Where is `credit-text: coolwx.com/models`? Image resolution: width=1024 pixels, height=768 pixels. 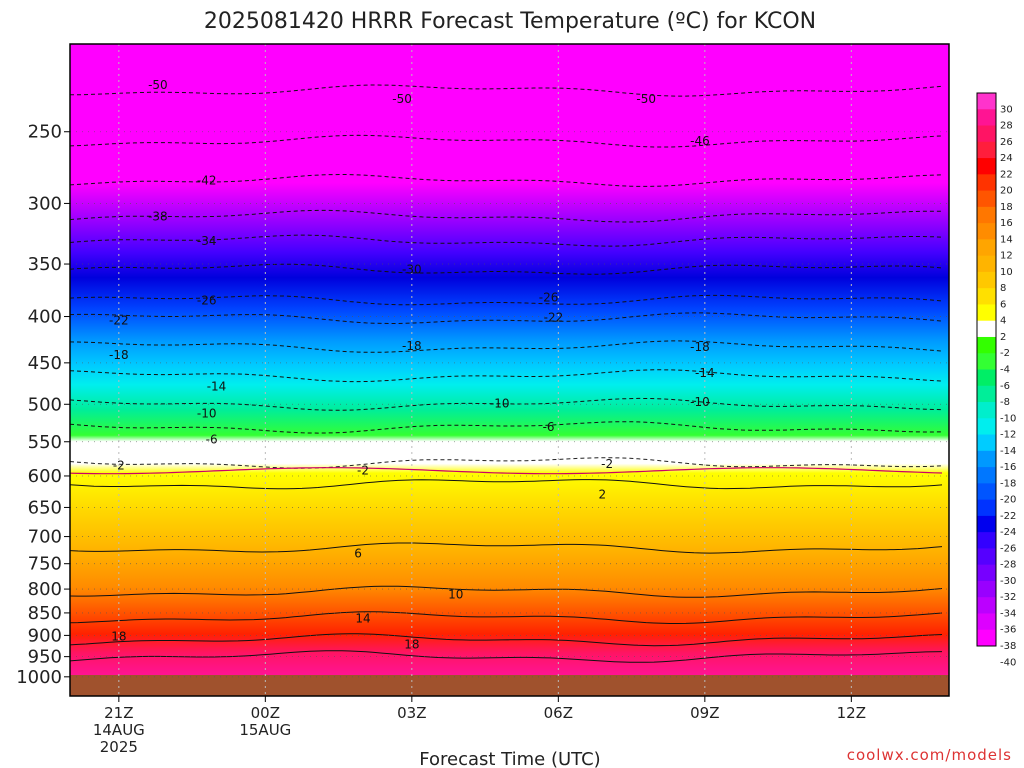
credit-text: coolwx.com/models is located at coordinates (929, 755).